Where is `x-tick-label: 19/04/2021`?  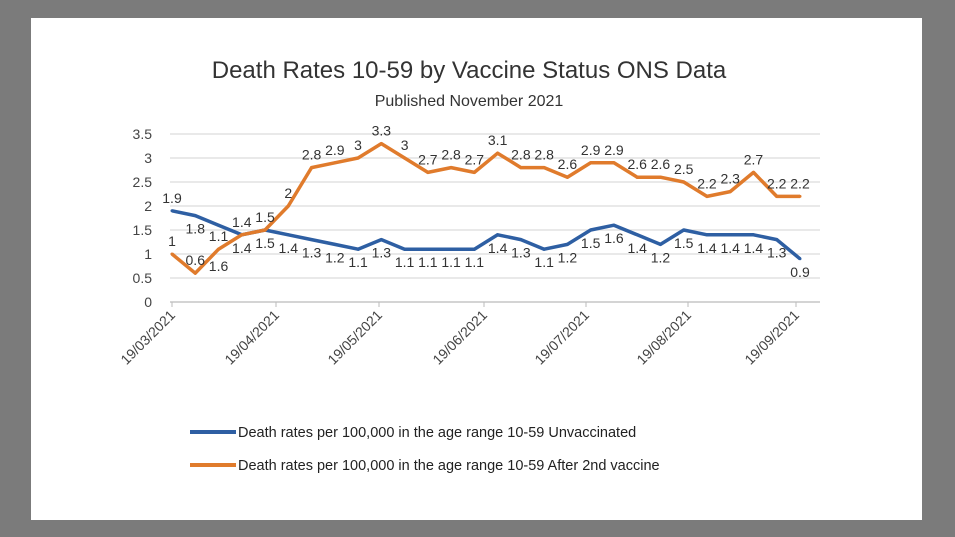 x-tick-label: 19/04/2021 is located at coordinates (251, 337).